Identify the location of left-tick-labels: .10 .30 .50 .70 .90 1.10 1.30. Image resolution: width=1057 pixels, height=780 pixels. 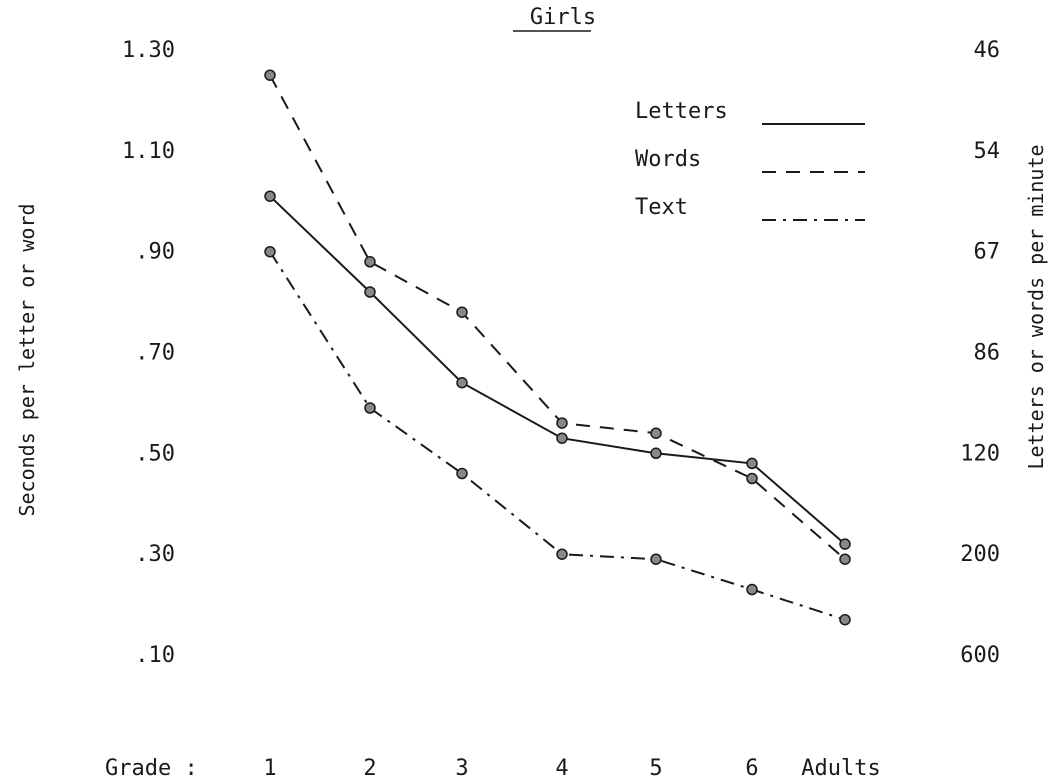
(148, 353).